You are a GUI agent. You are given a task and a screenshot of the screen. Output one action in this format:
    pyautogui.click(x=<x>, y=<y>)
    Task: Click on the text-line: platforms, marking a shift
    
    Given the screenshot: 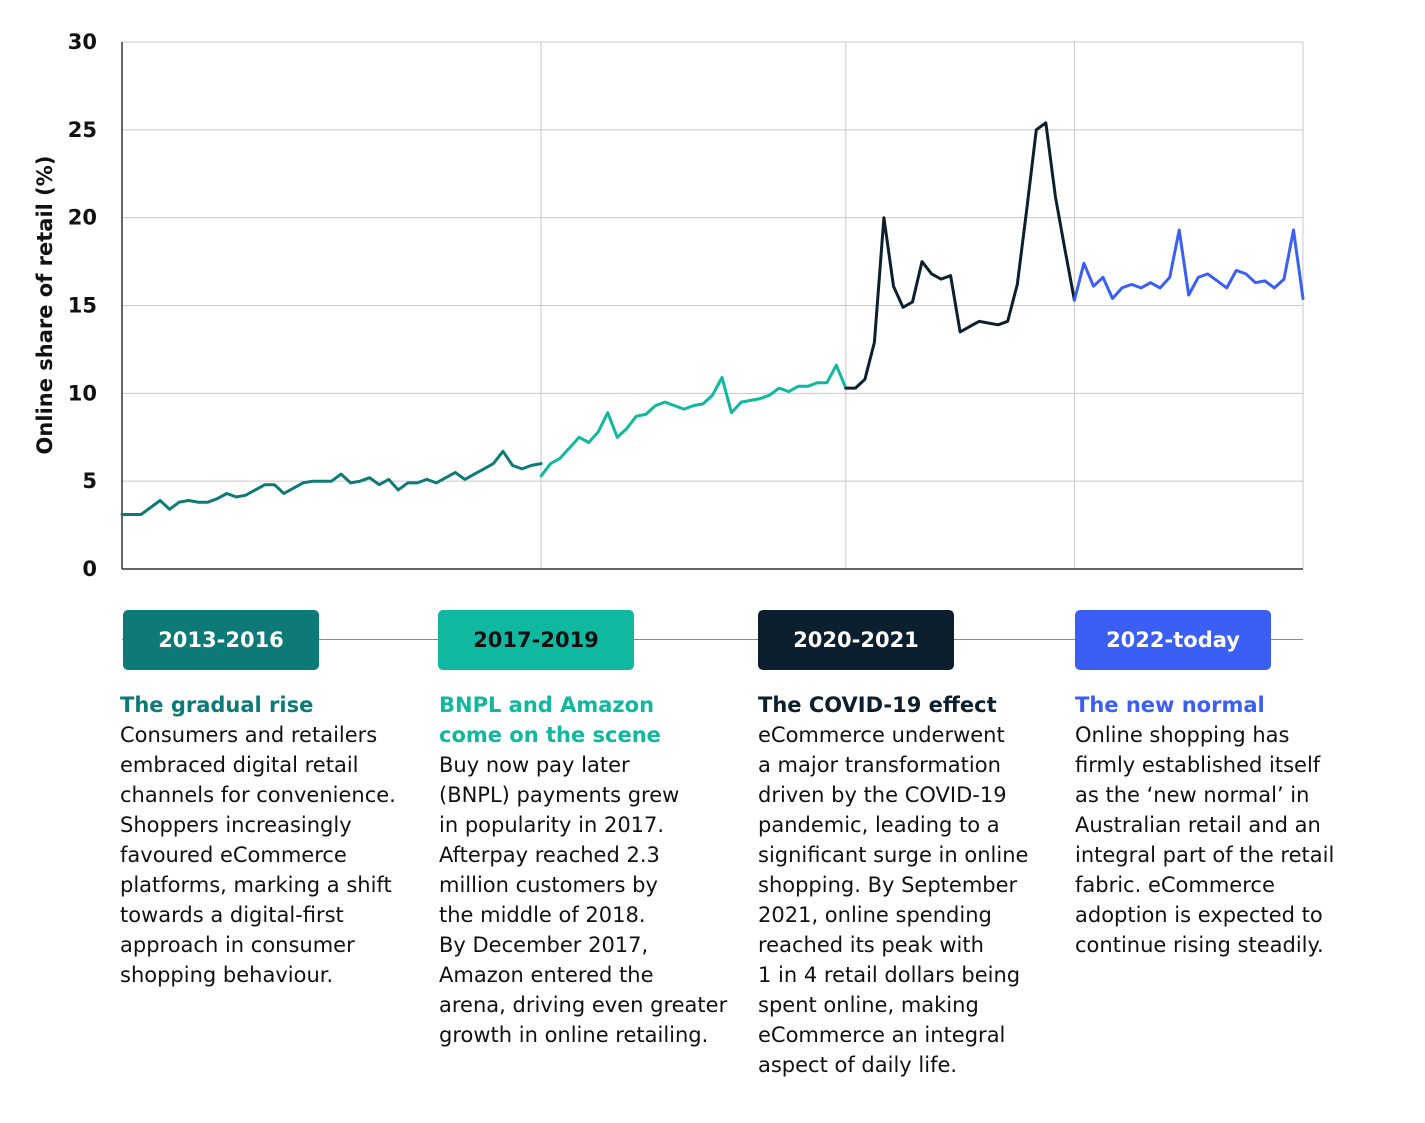 What is the action you would take?
    pyautogui.click(x=256, y=885)
    